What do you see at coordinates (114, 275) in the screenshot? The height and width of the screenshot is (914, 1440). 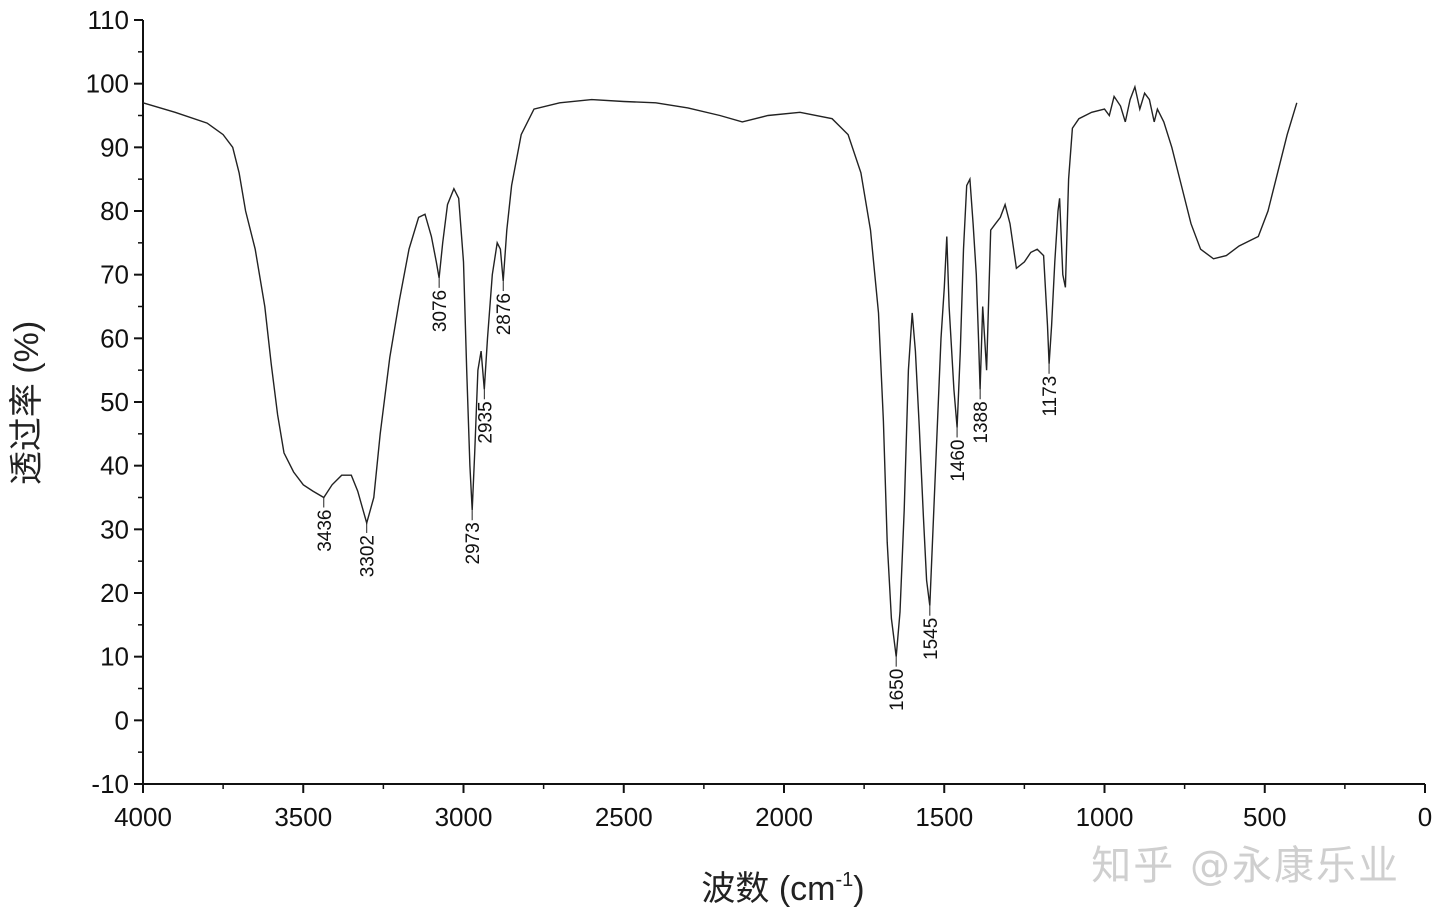 I see `y-tick-label: 70` at bounding box center [114, 275].